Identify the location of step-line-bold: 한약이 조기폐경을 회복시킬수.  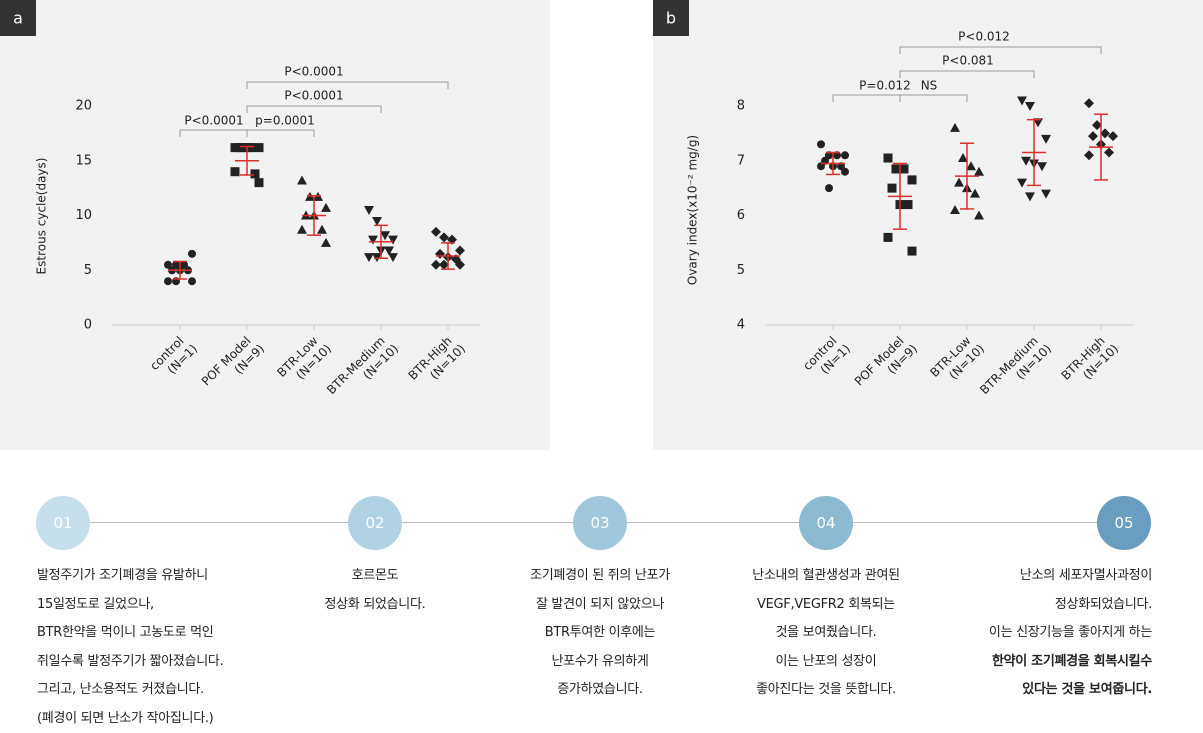
(1070, 662).